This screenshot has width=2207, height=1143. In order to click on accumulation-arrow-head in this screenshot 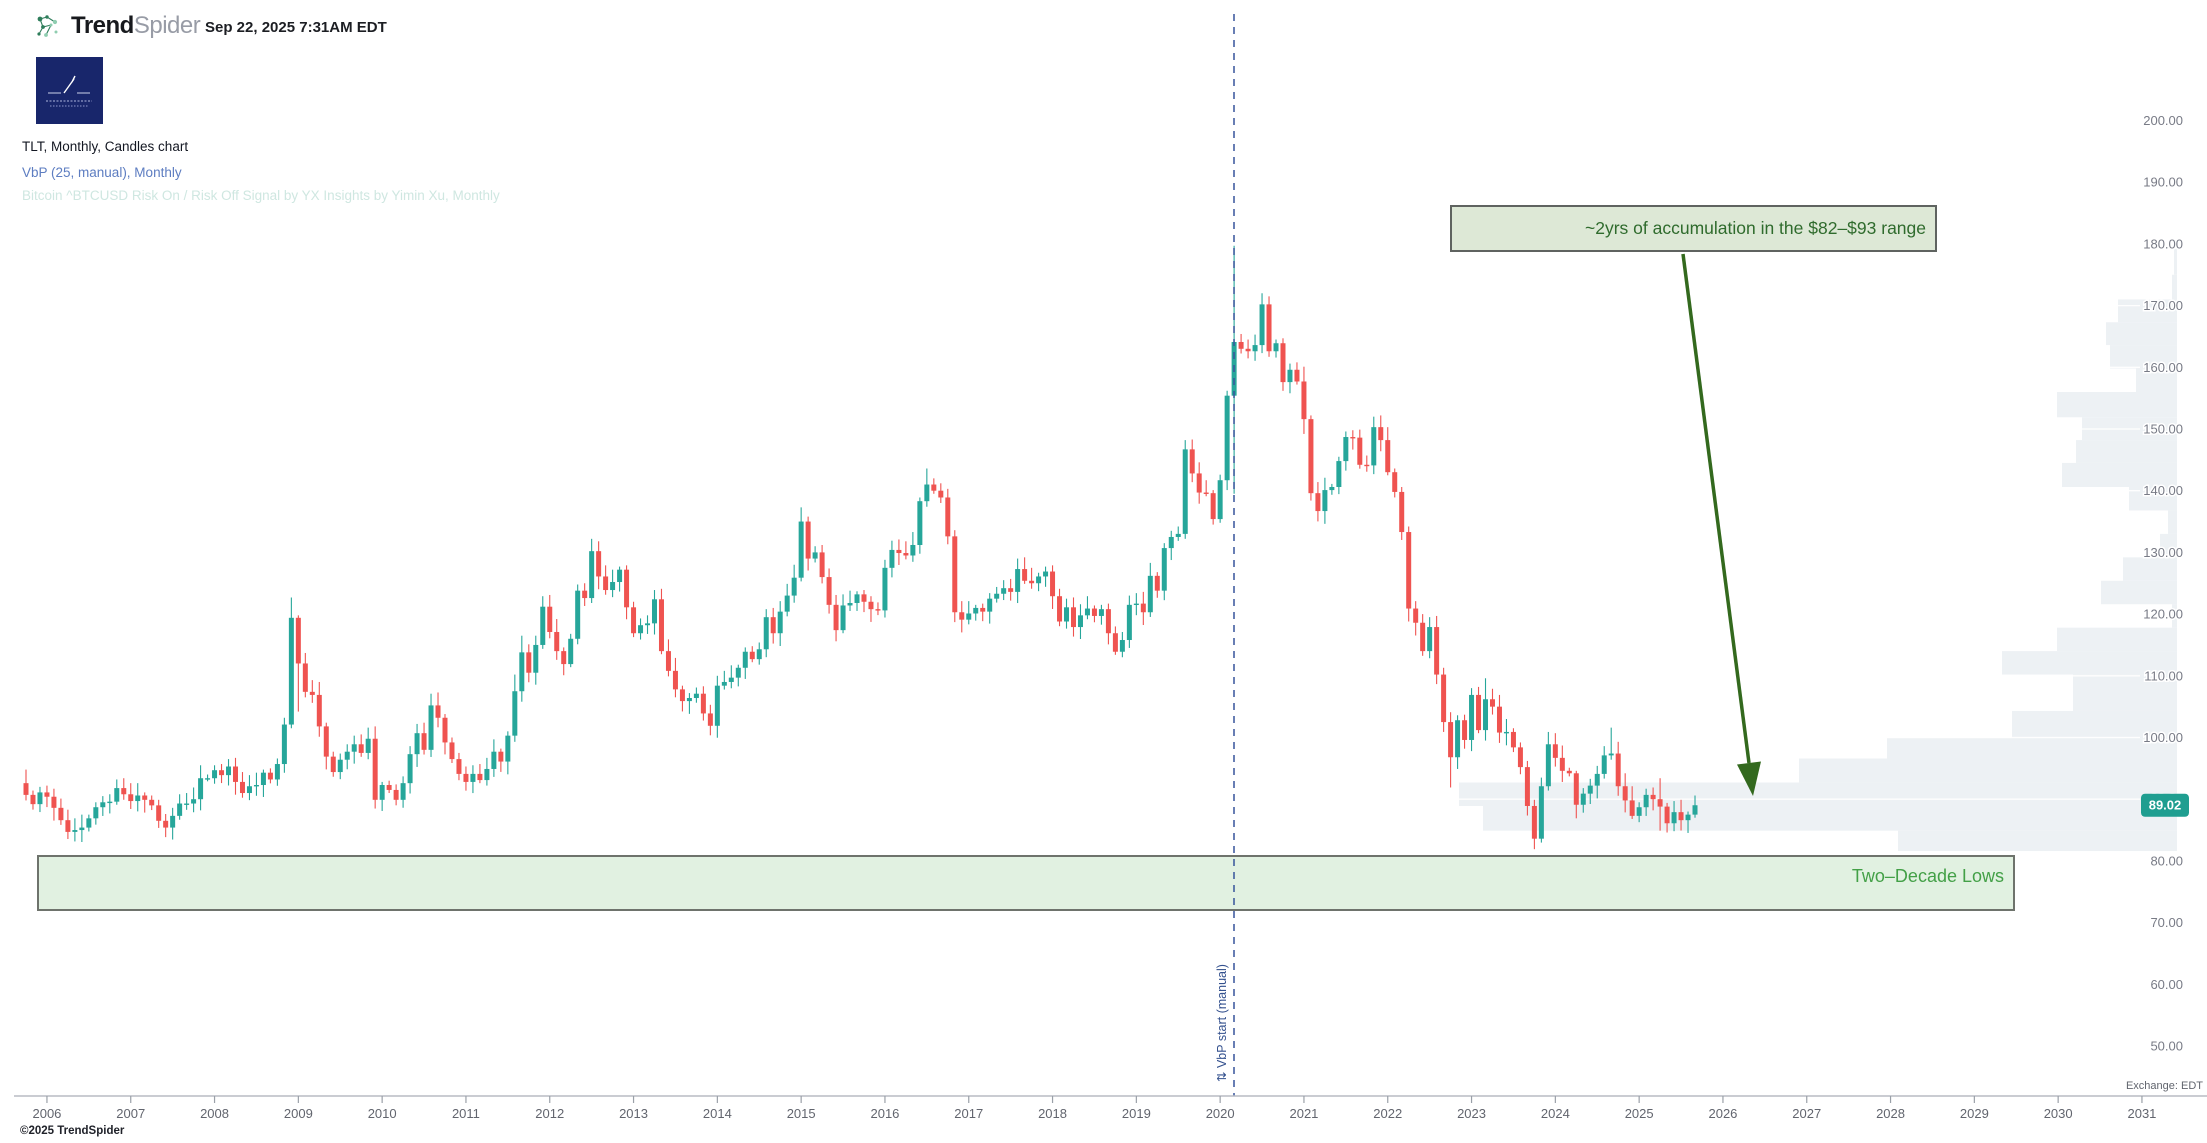, I will do `click(1749, 778)`.